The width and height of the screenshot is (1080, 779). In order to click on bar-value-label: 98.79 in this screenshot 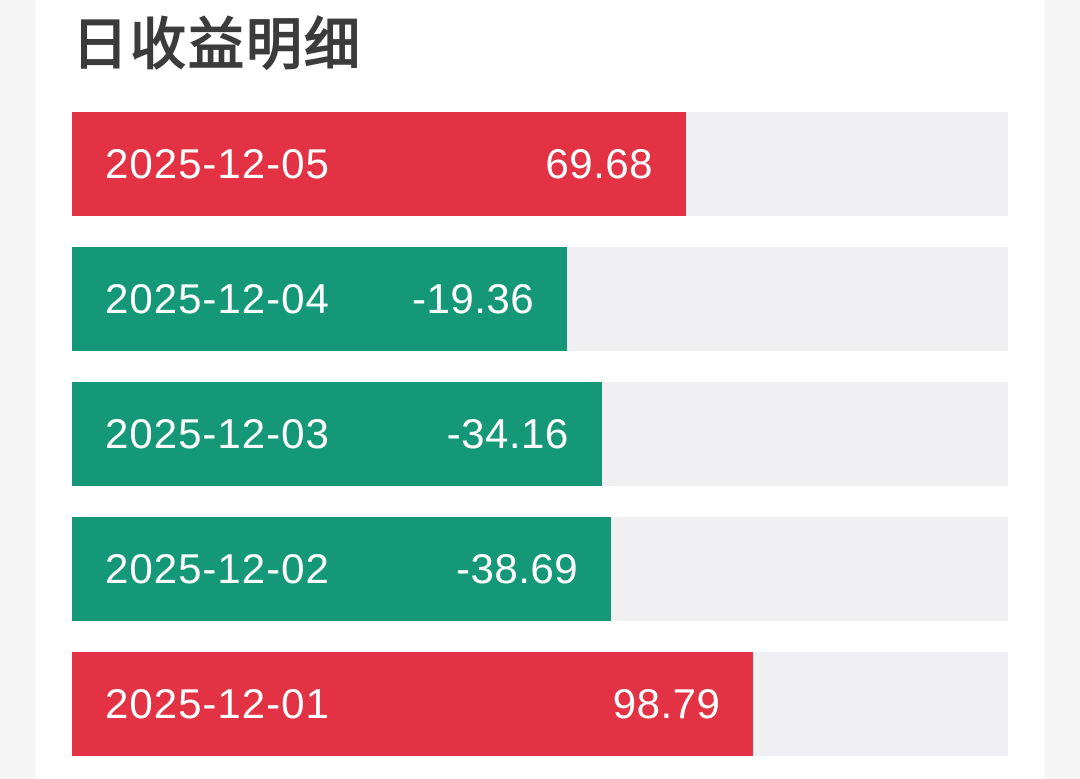, I will do `click(666, 703)`.